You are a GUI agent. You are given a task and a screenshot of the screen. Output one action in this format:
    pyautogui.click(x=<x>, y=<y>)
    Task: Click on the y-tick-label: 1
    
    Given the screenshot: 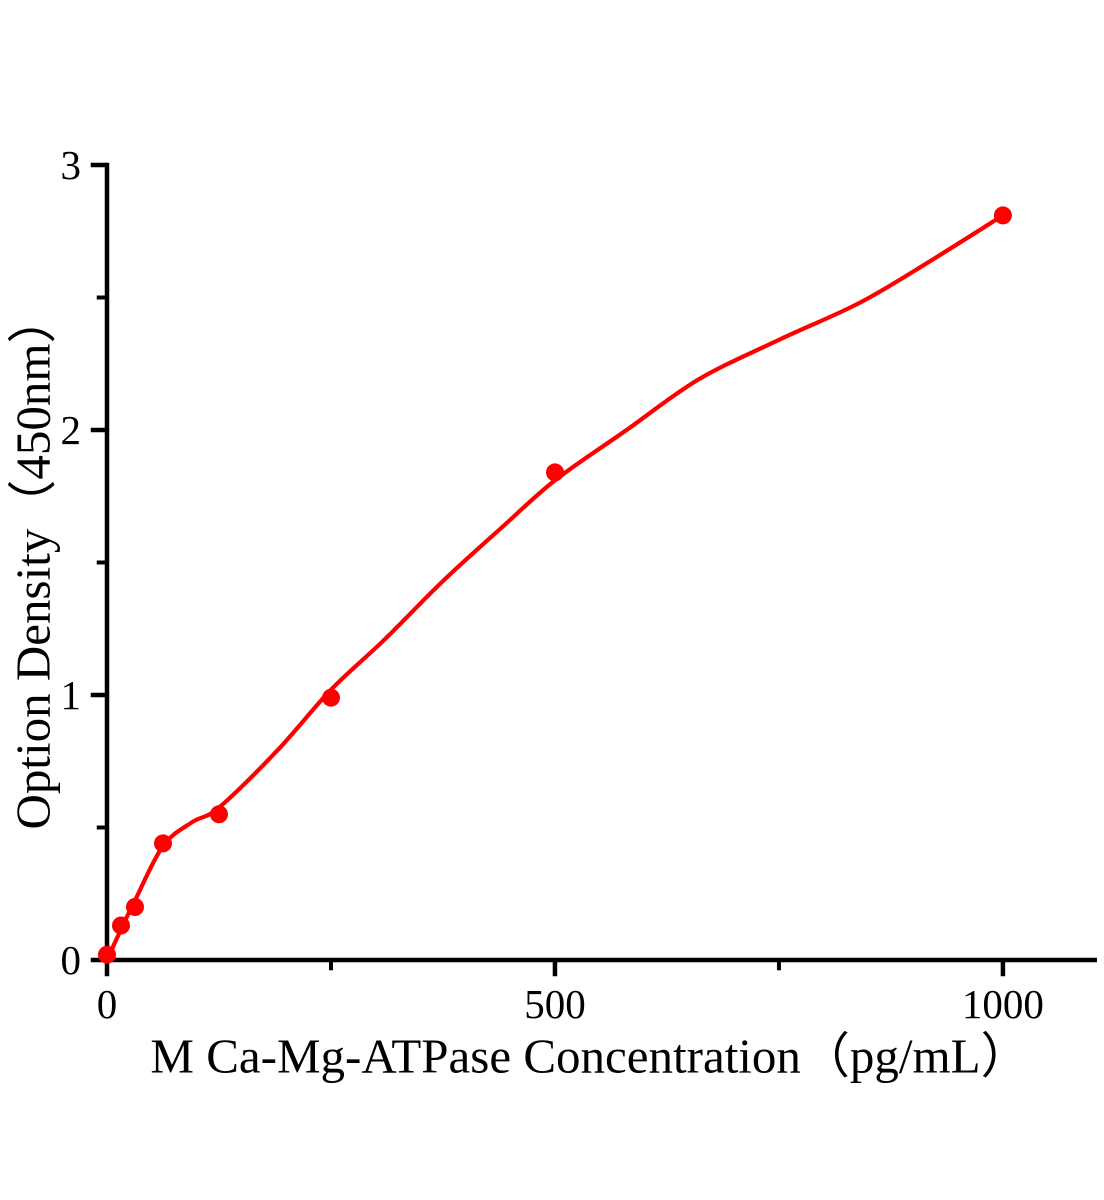 What is the action you would take?
    pyautogui.click(x=71, y=695)
    